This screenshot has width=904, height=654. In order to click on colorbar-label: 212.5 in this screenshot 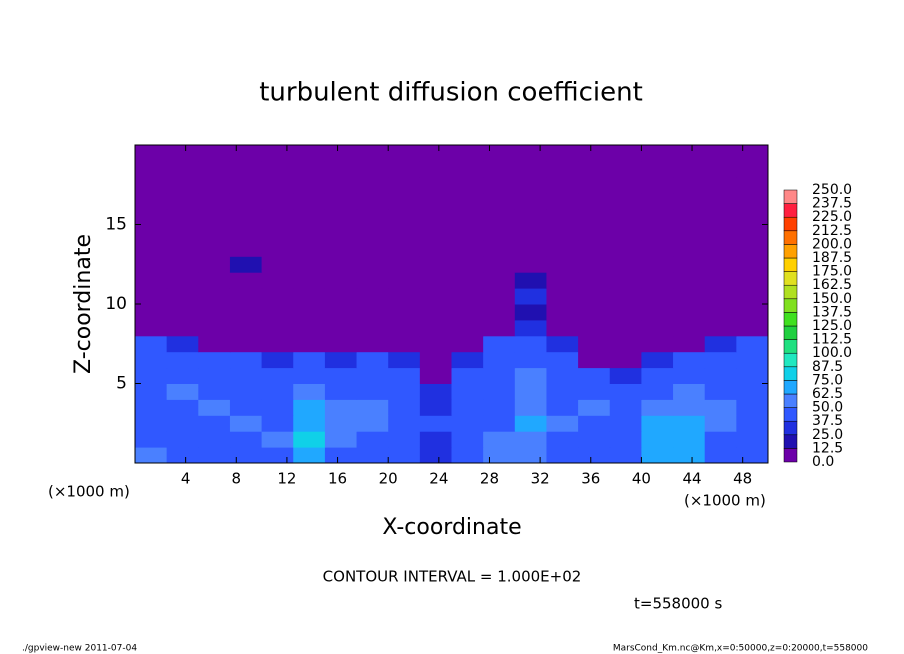, I will do `click(832, 231)`.